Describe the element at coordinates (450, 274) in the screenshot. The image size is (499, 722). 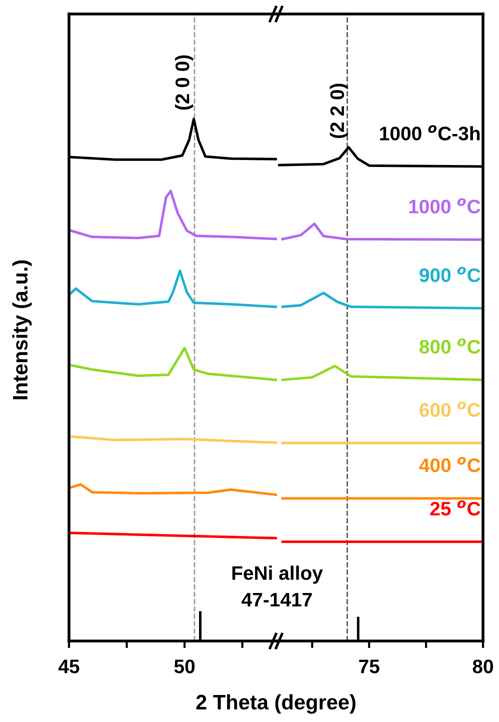
I see `series-label: 900 $^{o}$C` at that location.